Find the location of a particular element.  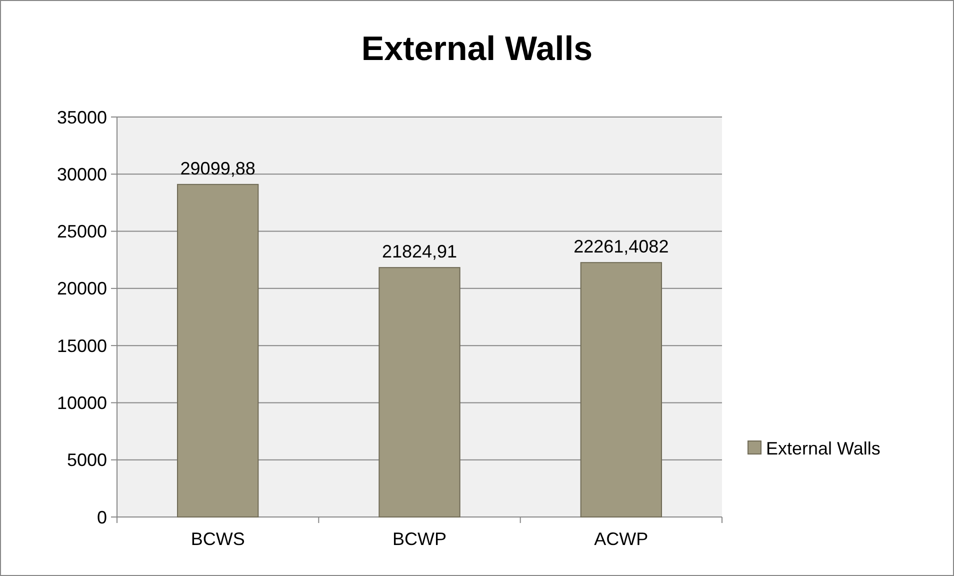

y-tick-label: 0 is located at coordinates (101, 517).